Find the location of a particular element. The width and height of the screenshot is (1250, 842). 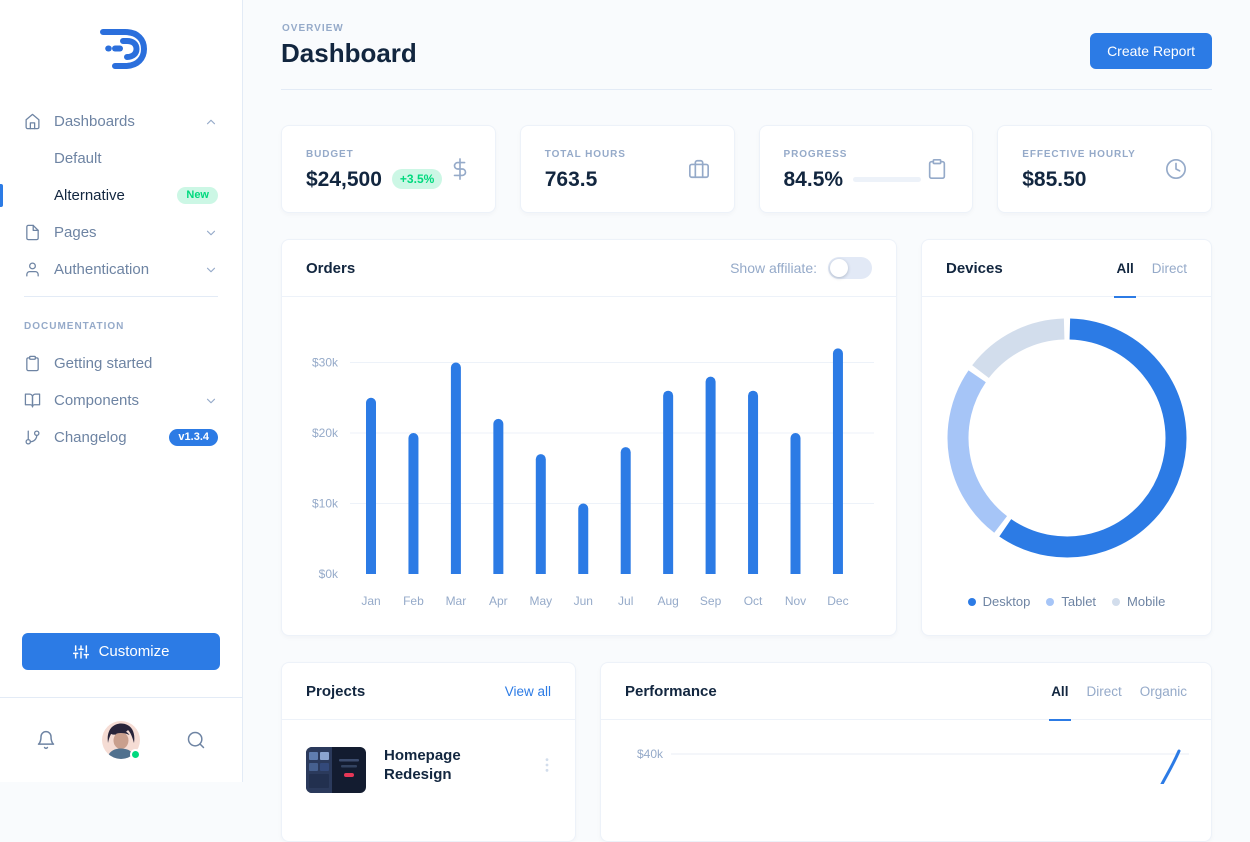

page-title: Dashboard is located at coordinates (349, 53).